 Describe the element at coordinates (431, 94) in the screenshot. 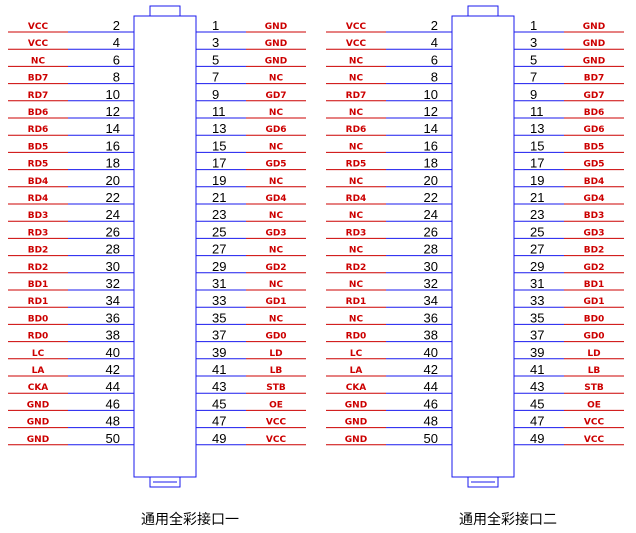

I see `left-pin-number: 10` at that location.